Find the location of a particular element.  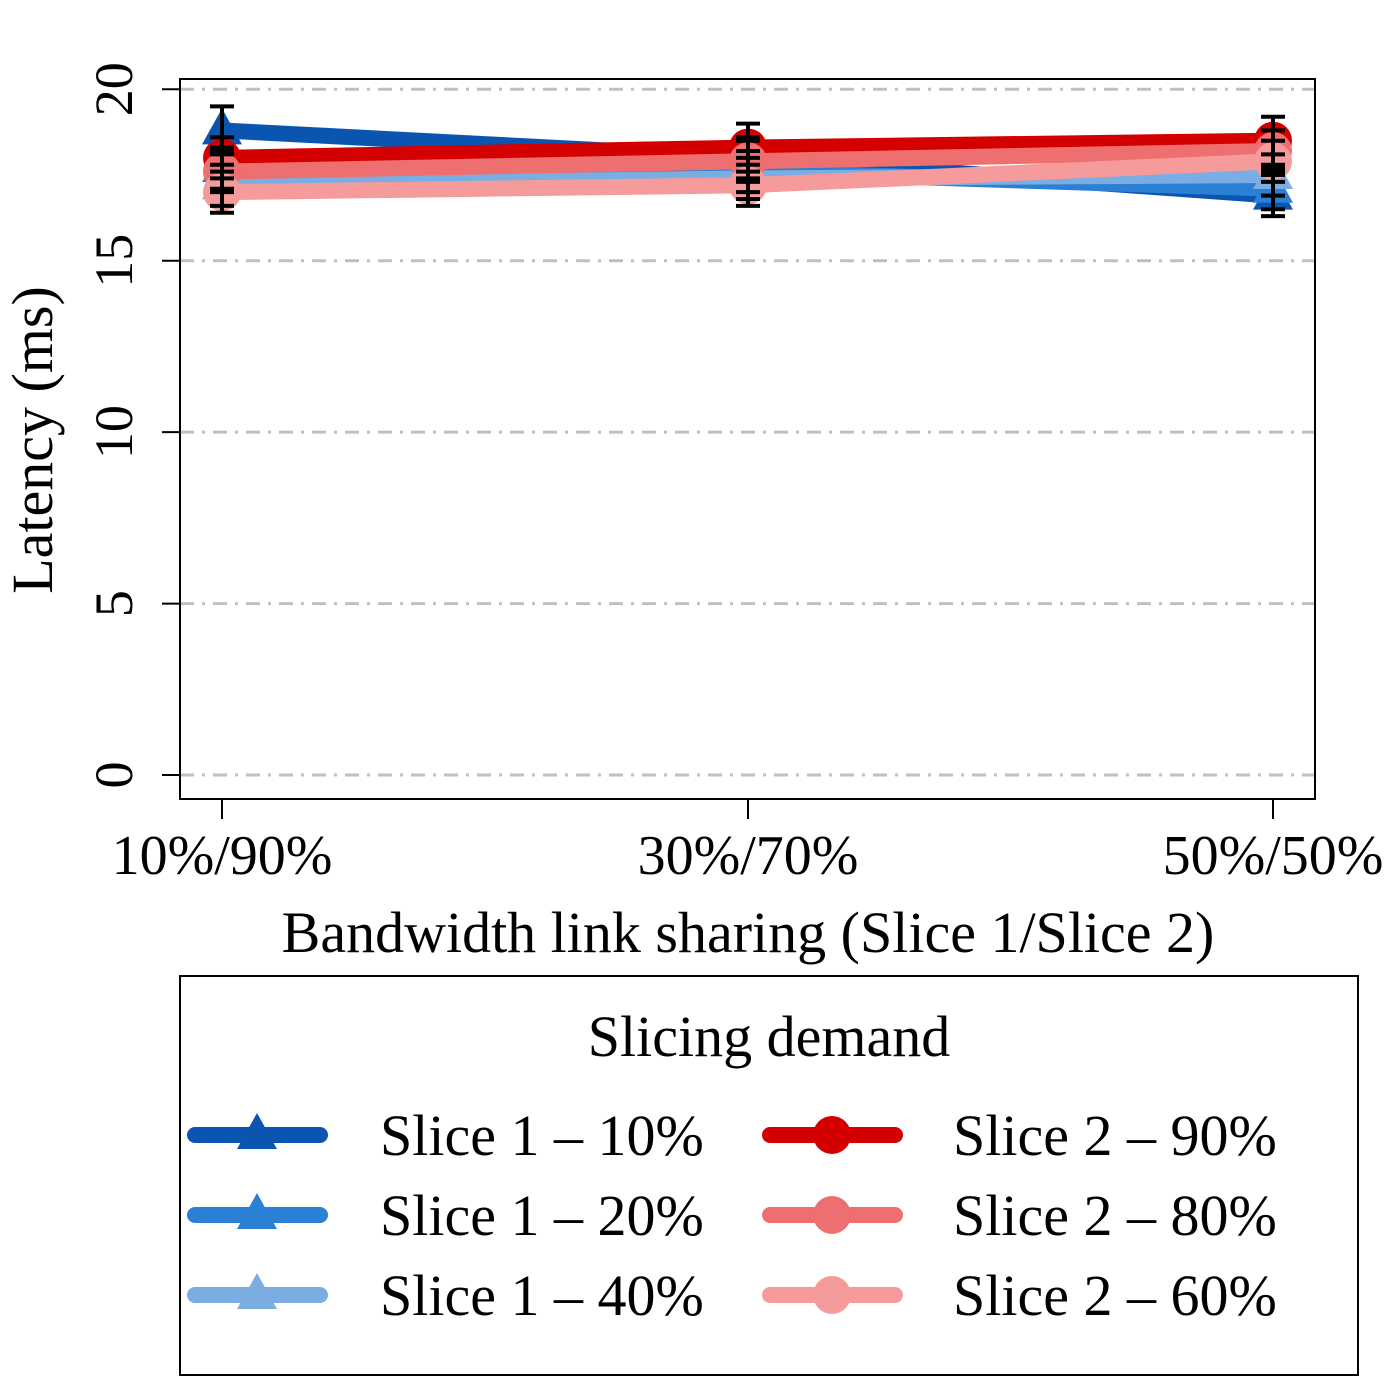

y-tick-label: 5 is located at coordinates (114, 603).